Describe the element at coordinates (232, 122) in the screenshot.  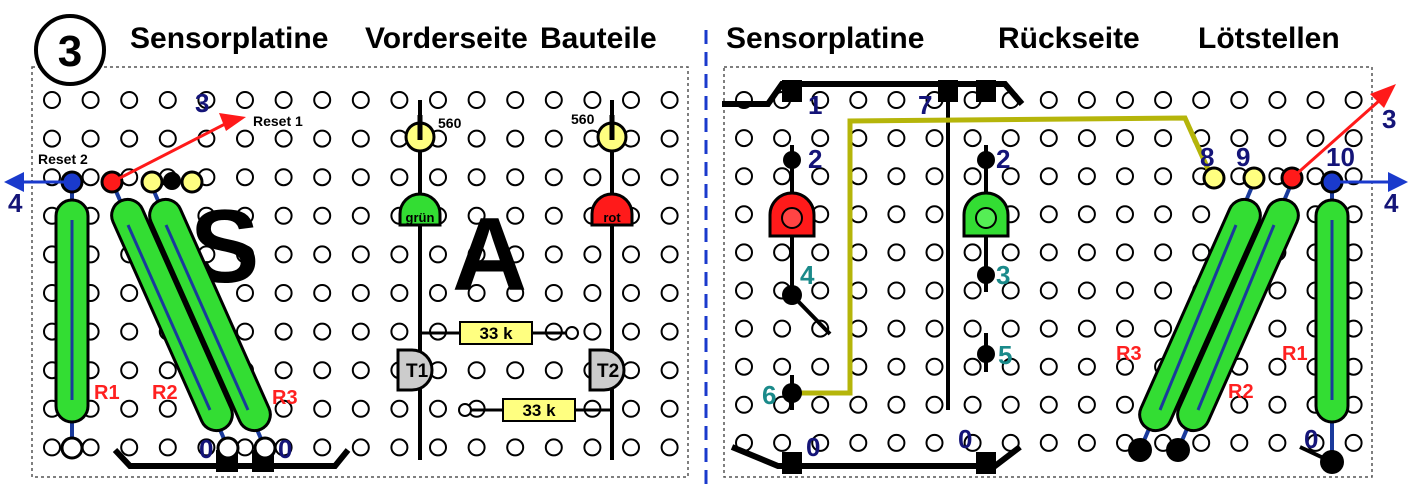
I see `reset-1-arrowhead` at that location.